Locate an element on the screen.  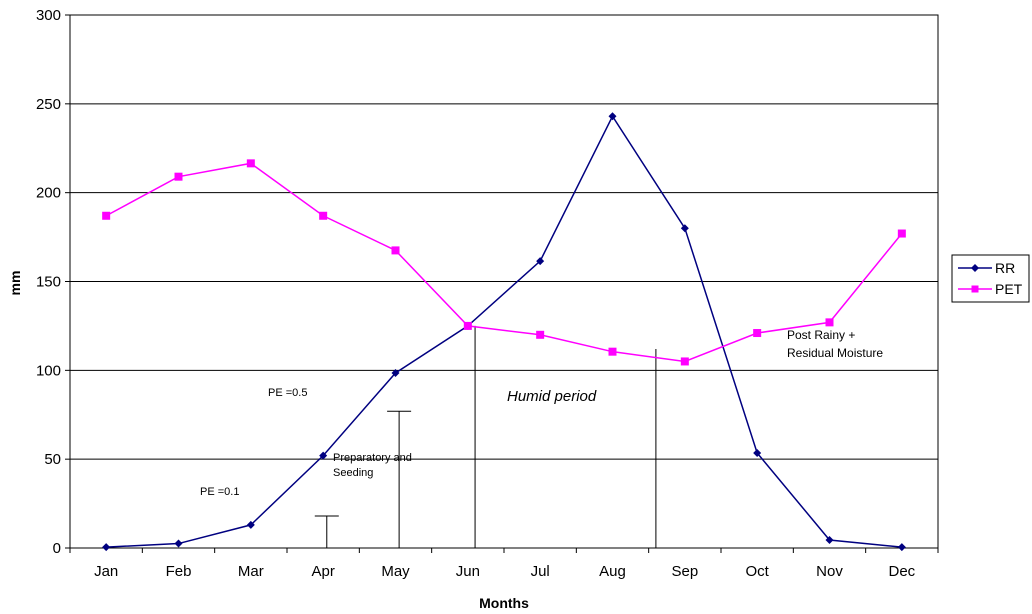
y-tick-label: 300 is located at coordinates (48, 15).